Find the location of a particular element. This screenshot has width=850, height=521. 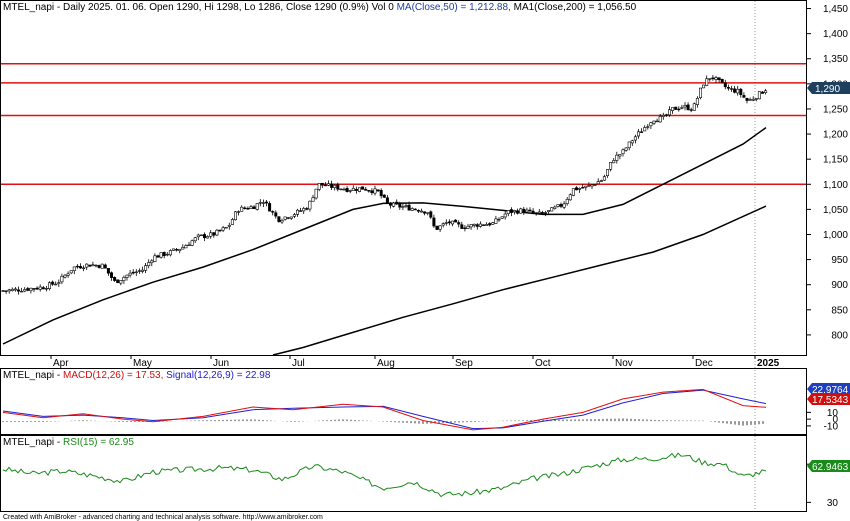

x-tick-label: Jul is located at coordinates (298, 363).